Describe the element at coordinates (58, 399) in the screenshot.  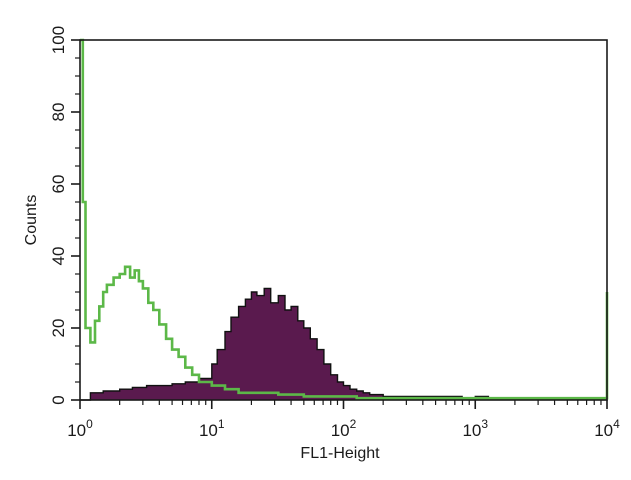
I see `y-tick-label-0: 0` at that location.